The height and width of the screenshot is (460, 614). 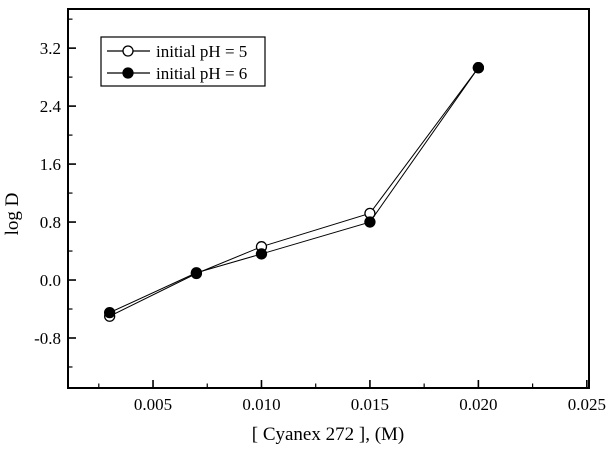 What do you see at coordinates (201, 73) in the screenshot?
I see `legend-label-ph6: initial pH = 6` at bounding box center [201, 73].